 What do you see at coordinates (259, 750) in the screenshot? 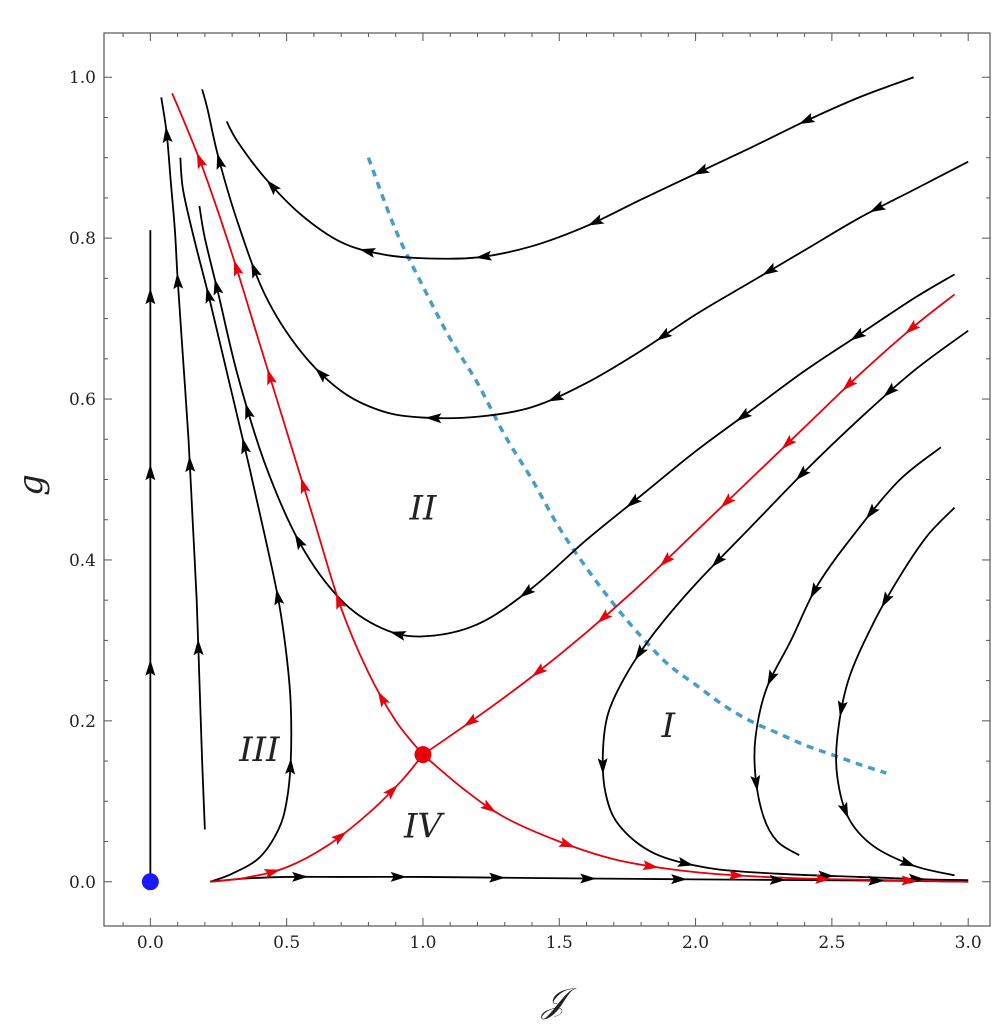
I see `region-label: III` at bounding box center [259, 750].